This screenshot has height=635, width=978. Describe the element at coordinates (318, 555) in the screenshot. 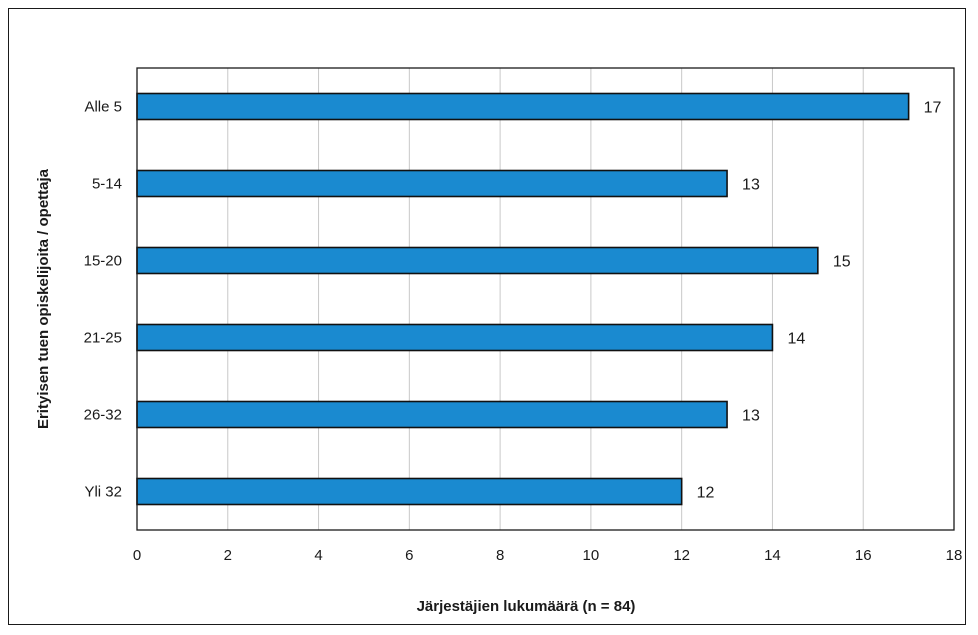

I see `x-tick-label: 4` at that location.